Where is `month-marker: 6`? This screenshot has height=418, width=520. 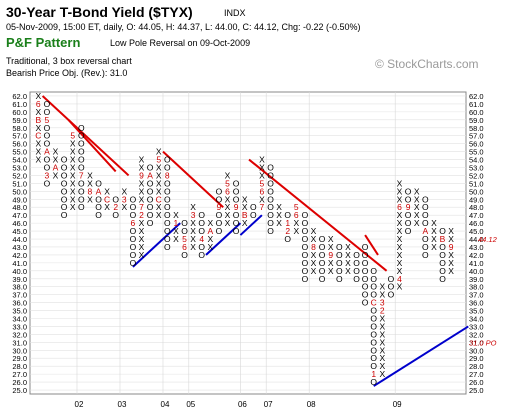 month-marker: 6 is located at coordinates (133, 223).